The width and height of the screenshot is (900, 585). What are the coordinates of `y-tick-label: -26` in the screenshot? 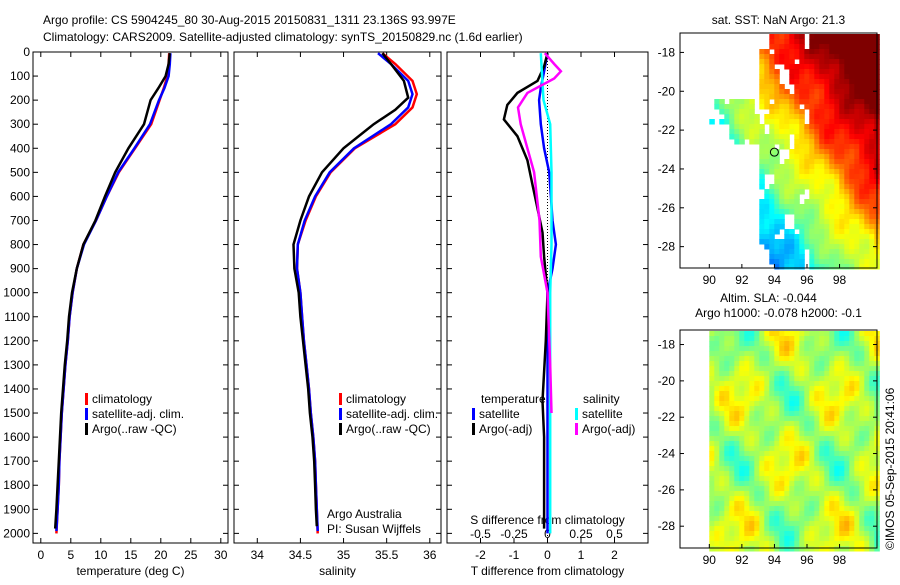 It's located at (667, 490).